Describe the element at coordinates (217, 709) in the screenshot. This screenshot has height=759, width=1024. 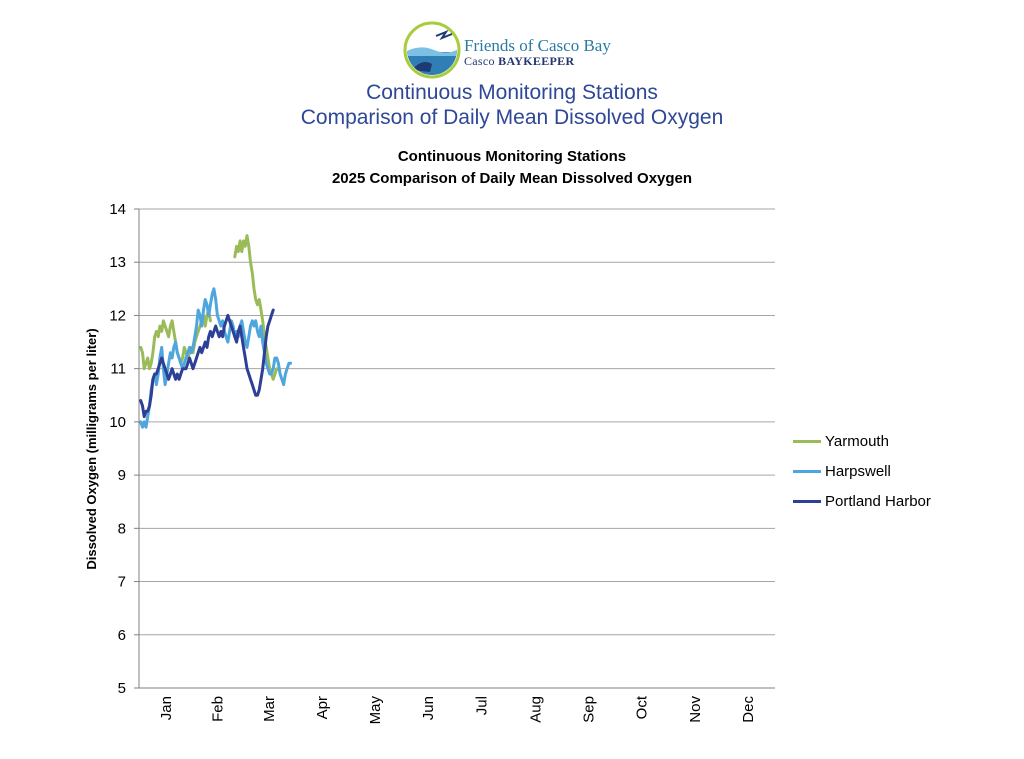
I see `x-tick-label-feb: Feb` at that location.